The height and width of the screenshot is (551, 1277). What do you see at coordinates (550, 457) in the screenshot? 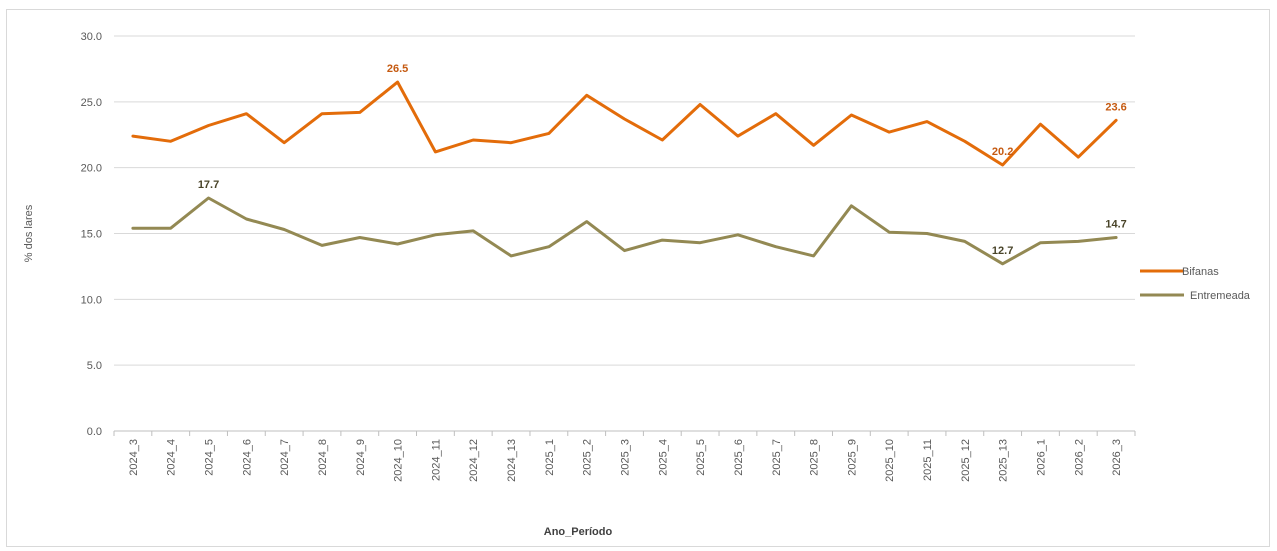
I see `x-tick-label: 2025_1` at bounding box center [550, 457].